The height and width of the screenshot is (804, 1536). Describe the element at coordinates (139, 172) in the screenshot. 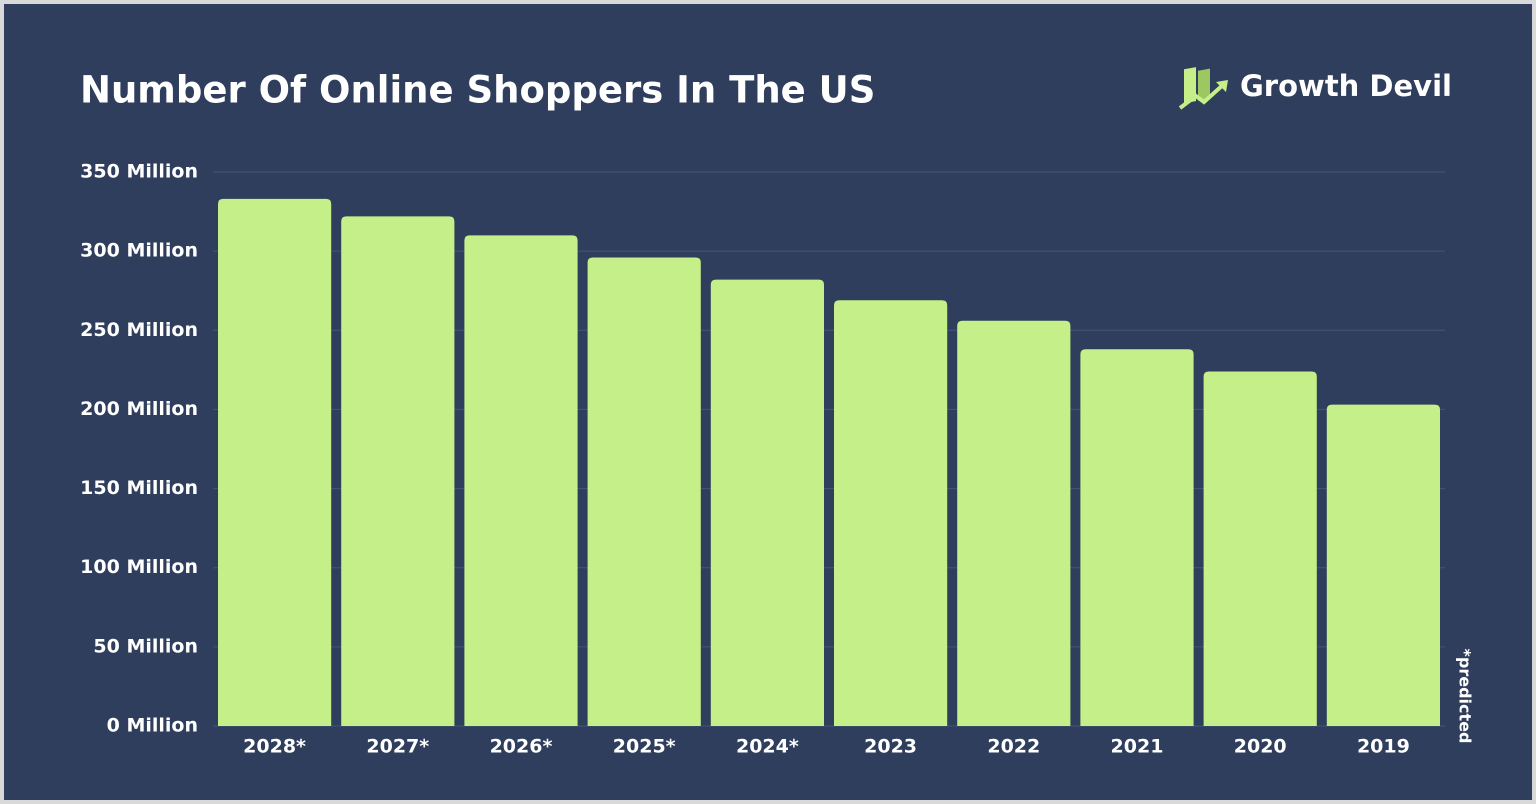

I see `y-tick-label: 350 Million` at that location.